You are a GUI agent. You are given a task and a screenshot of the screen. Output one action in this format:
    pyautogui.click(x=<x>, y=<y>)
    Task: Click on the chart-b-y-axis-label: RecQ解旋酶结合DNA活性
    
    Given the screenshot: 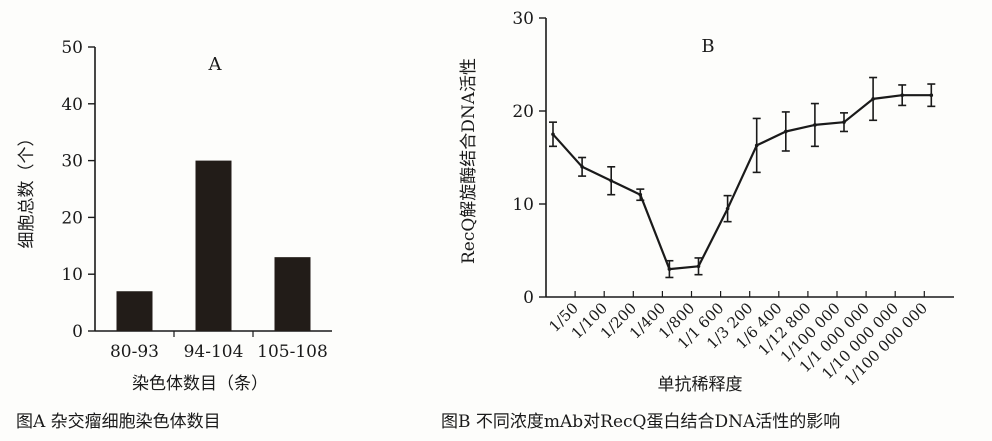 What is the action you would take?
    pyautogui.click(x=469, y=161)
    